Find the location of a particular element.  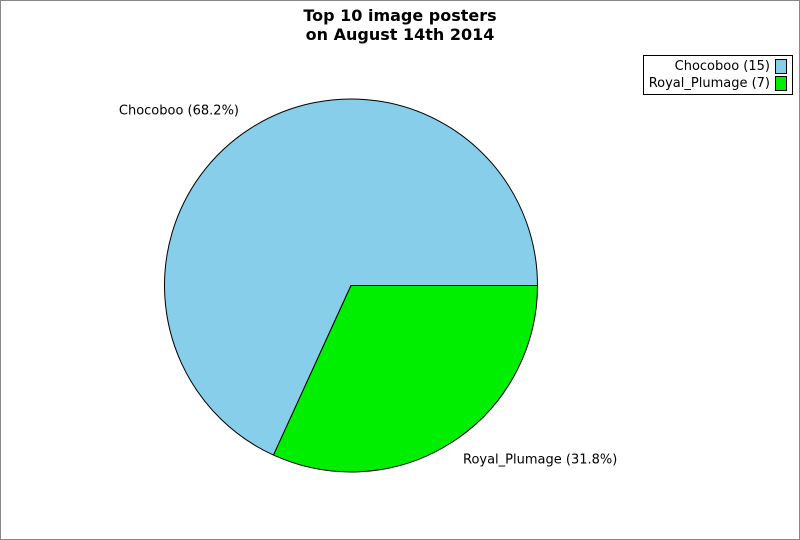

slice-label: Royal_Plumage (31.8%) is located at coordinates (540, 460).